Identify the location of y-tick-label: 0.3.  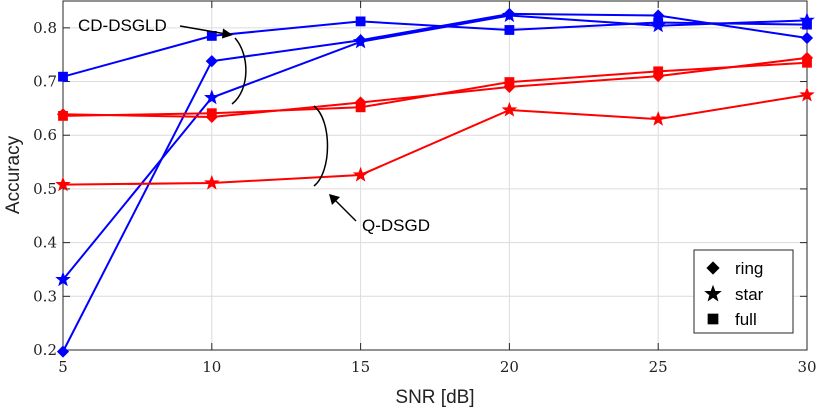
(45, 296).